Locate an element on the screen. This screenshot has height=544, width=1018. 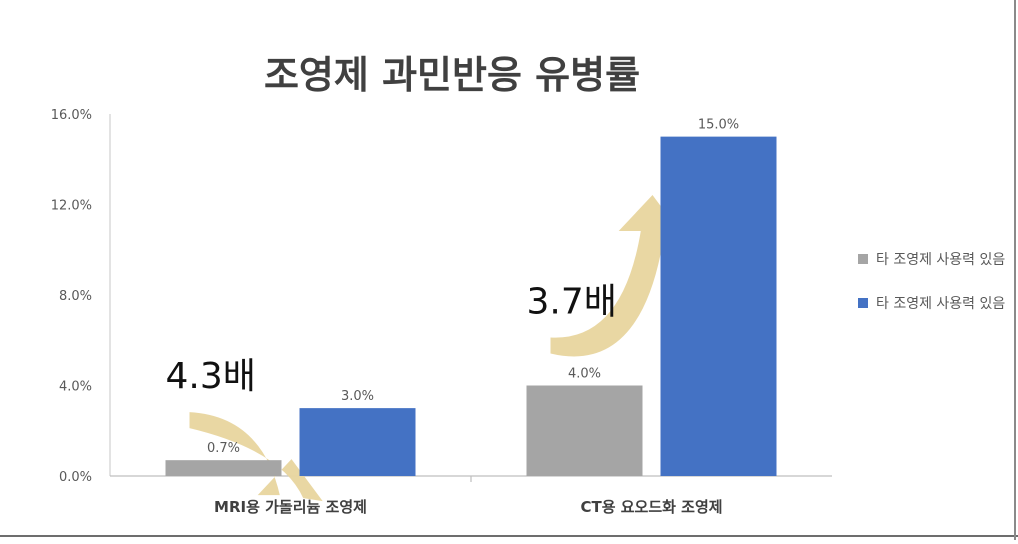
data-label: 3.0% is located at coordinates (357, 396).